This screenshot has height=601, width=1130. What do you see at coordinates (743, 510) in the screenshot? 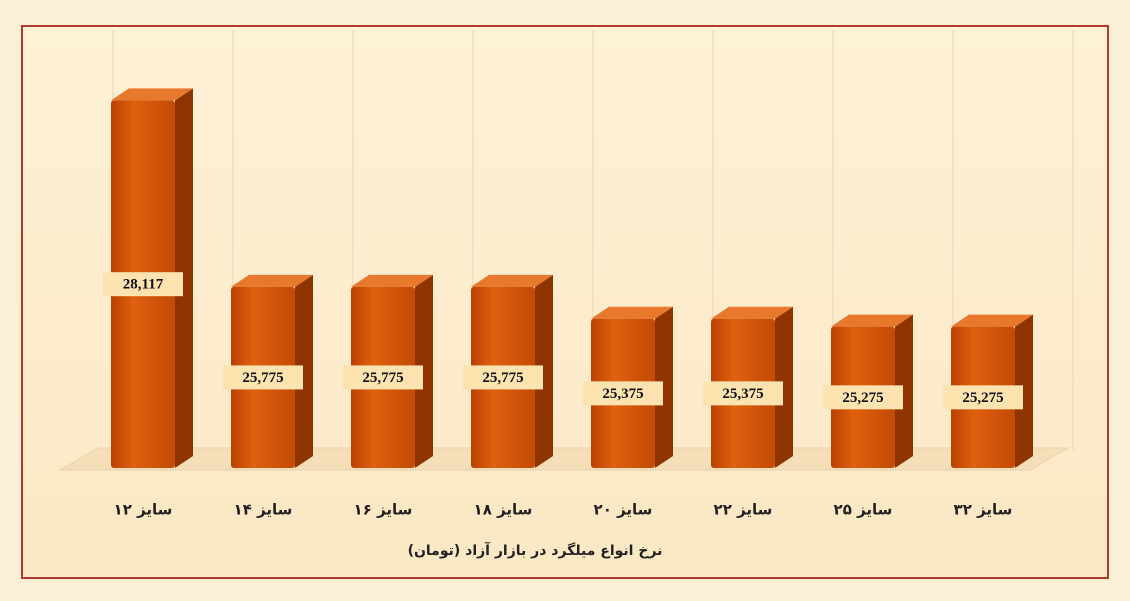
I see `x-tick-label: سایز ۲۲` at bounding box center [743, 510].